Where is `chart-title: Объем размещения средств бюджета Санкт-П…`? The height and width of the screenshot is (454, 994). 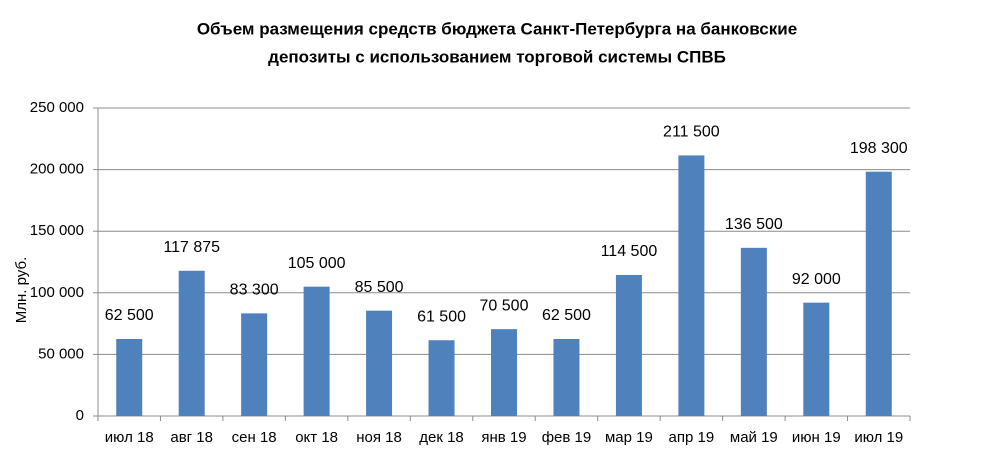 chart-title: Объем размещения средств бюджета Санкт-П… is located at coordinates (497, 28).